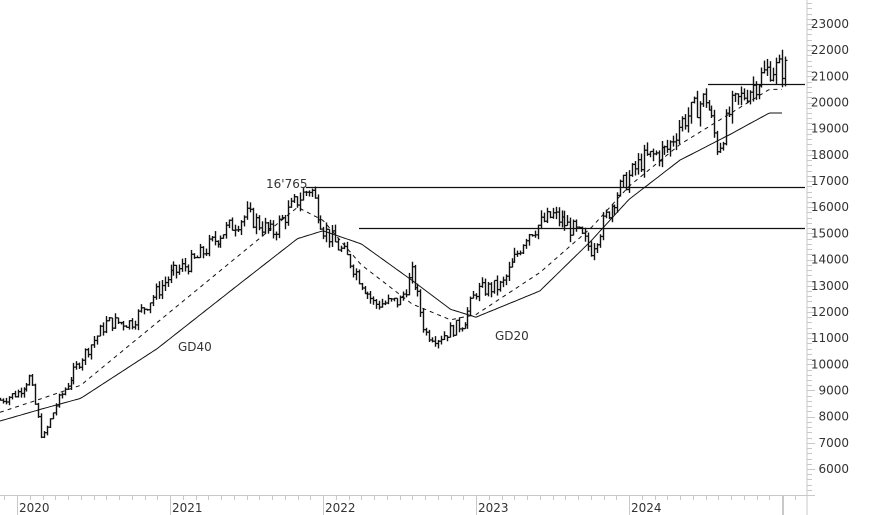 The height and width of the screenshot is (515, 874). What do you see at coordinates (830, 364) in the screenshot?
I see `y-tick-label: 10000` at bounding box center [830, 364].